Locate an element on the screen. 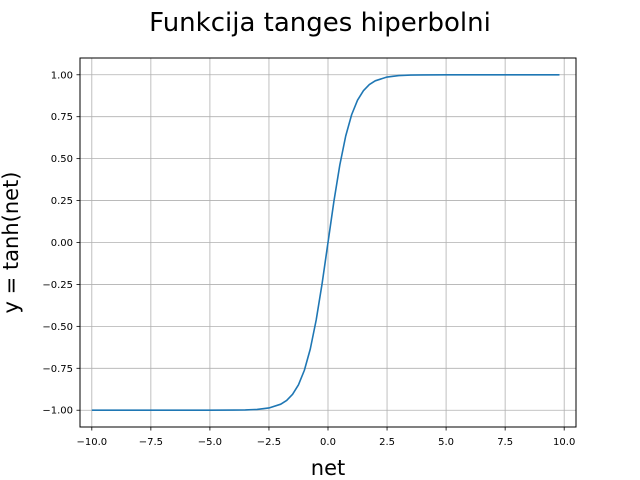 The image size is (640, 480). x-axis-label: net is located at coordinates (328, 468).